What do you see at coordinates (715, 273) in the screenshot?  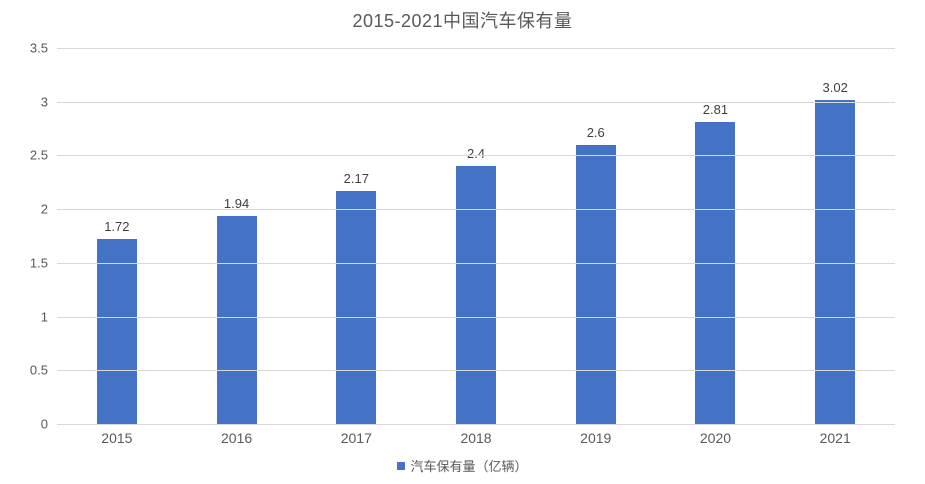 I see `bar-2020` at bounding box center [715, 273].